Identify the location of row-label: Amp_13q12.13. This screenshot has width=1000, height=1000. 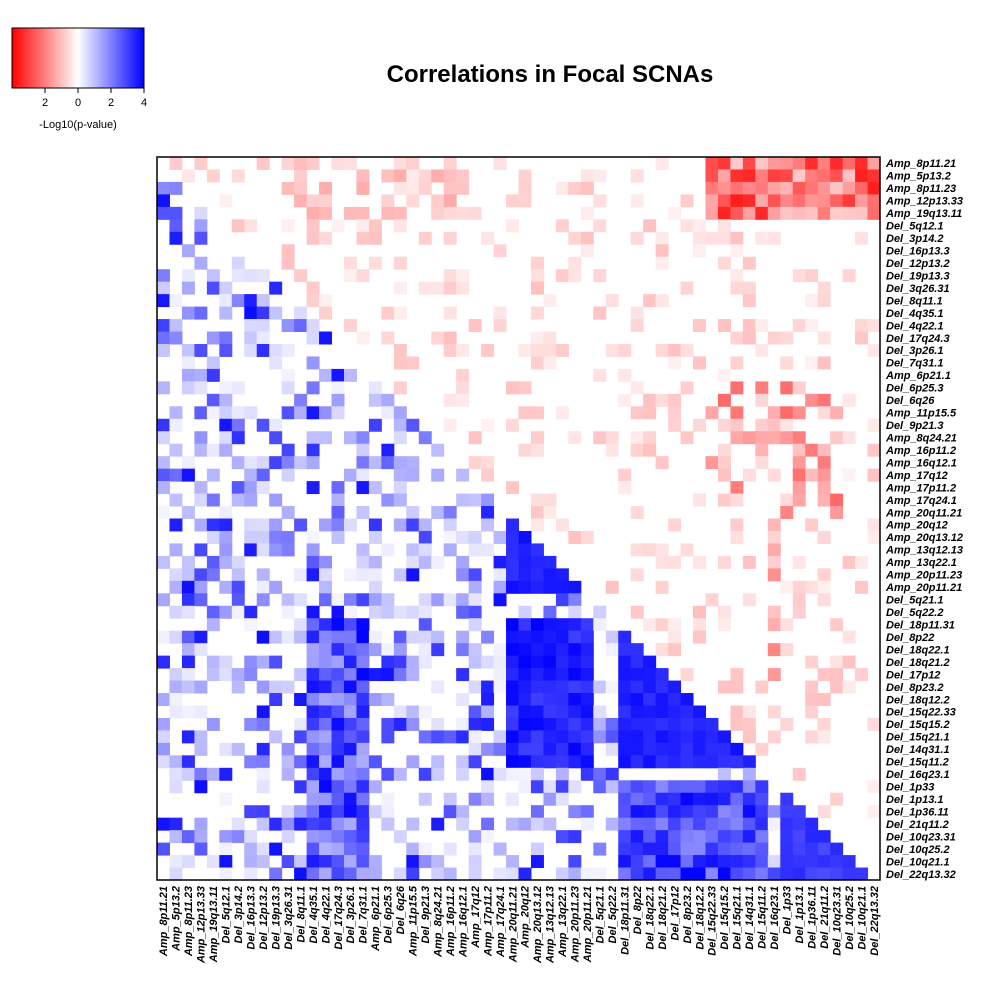
(924, 551).